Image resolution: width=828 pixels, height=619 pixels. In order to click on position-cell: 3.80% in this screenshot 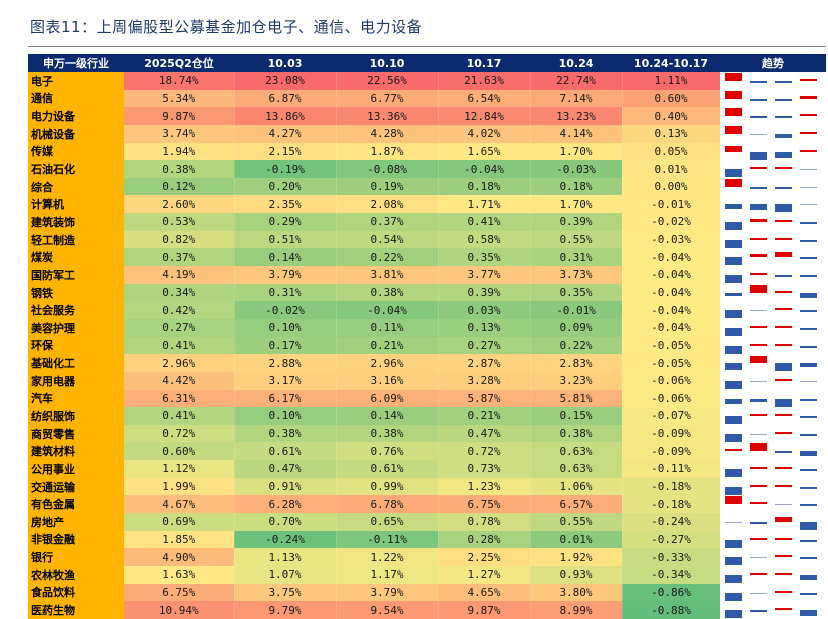, I will do `click(576, 592)`.